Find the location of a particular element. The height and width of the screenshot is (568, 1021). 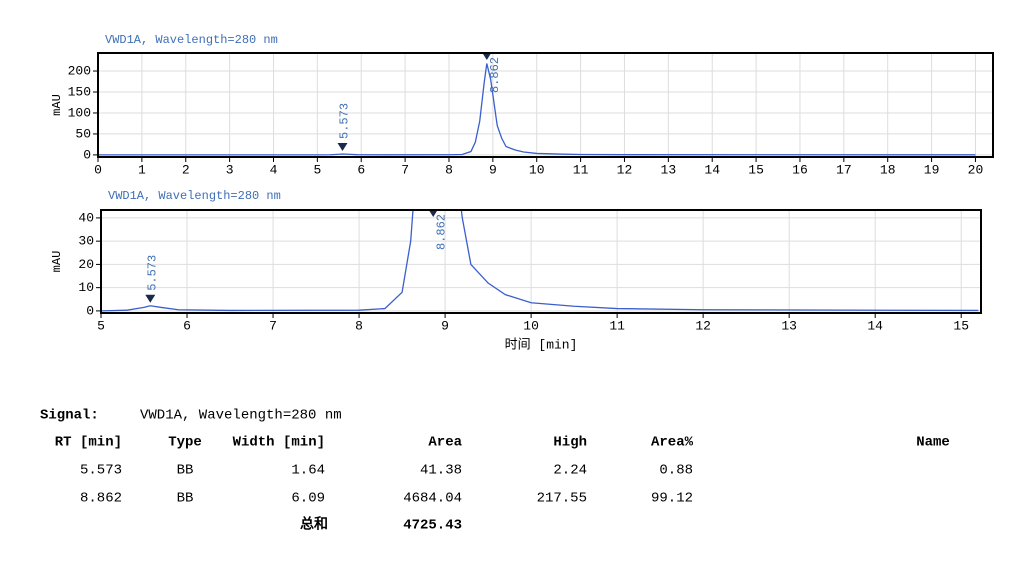

y-tick-label: 40 is located at coordinates (86, 217).